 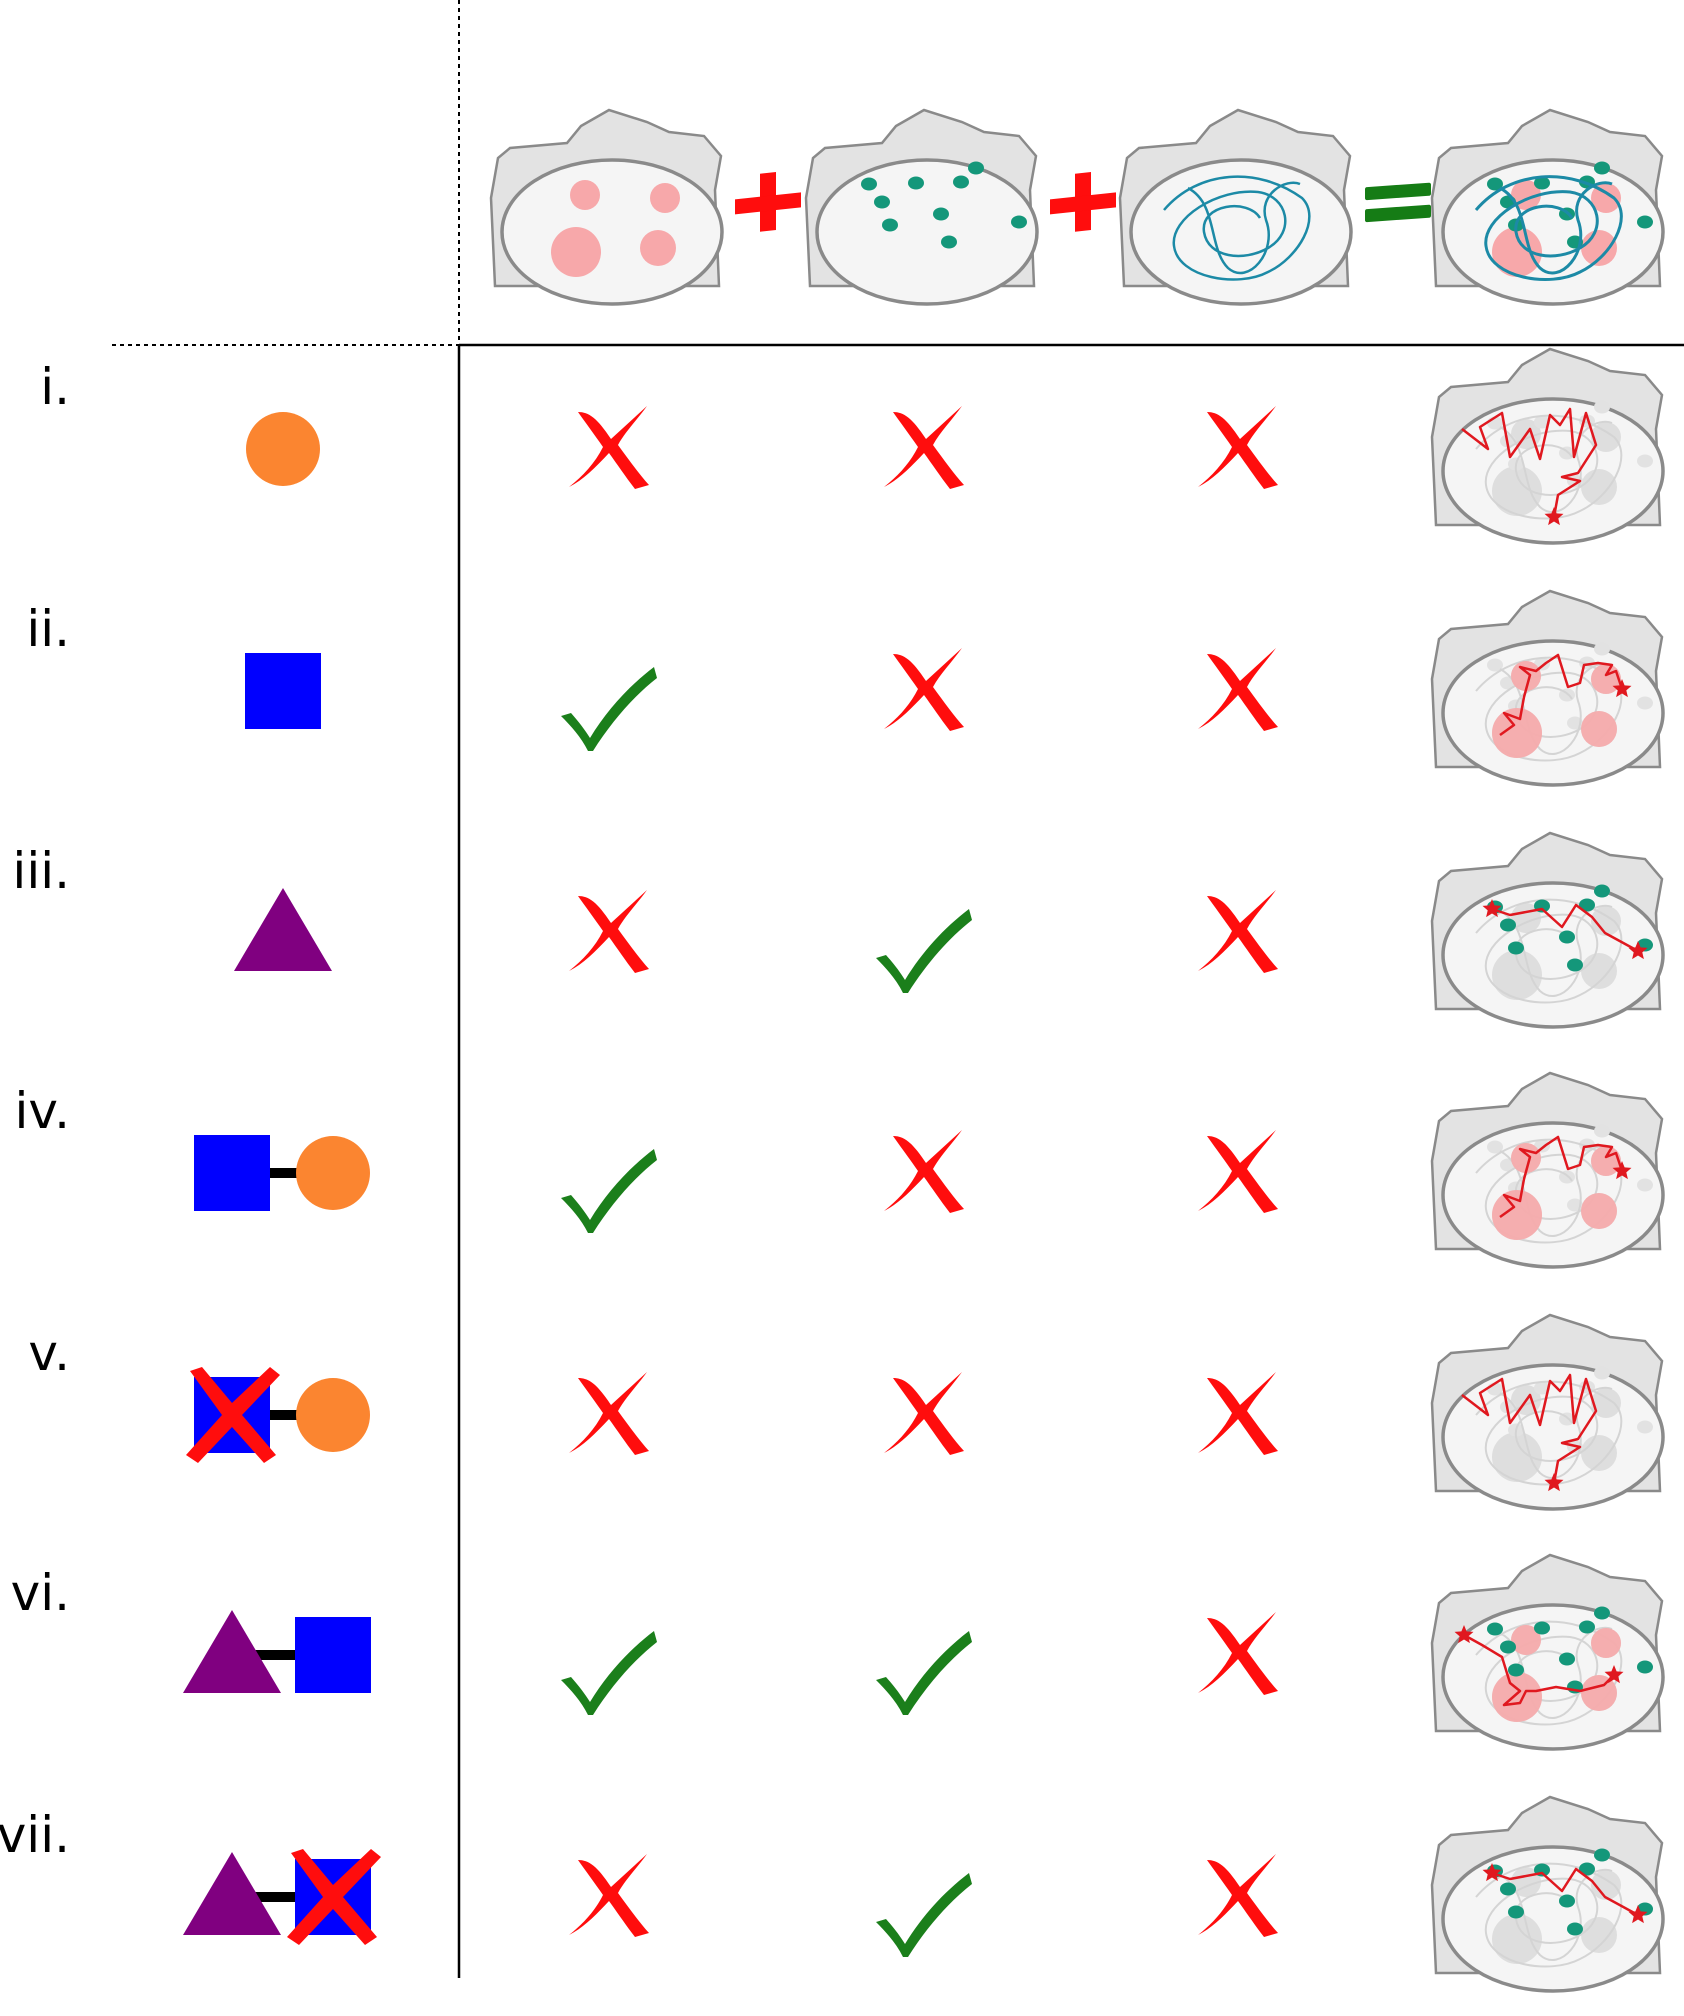 I want to click on row-label: iii., so click(x=41, y=871).